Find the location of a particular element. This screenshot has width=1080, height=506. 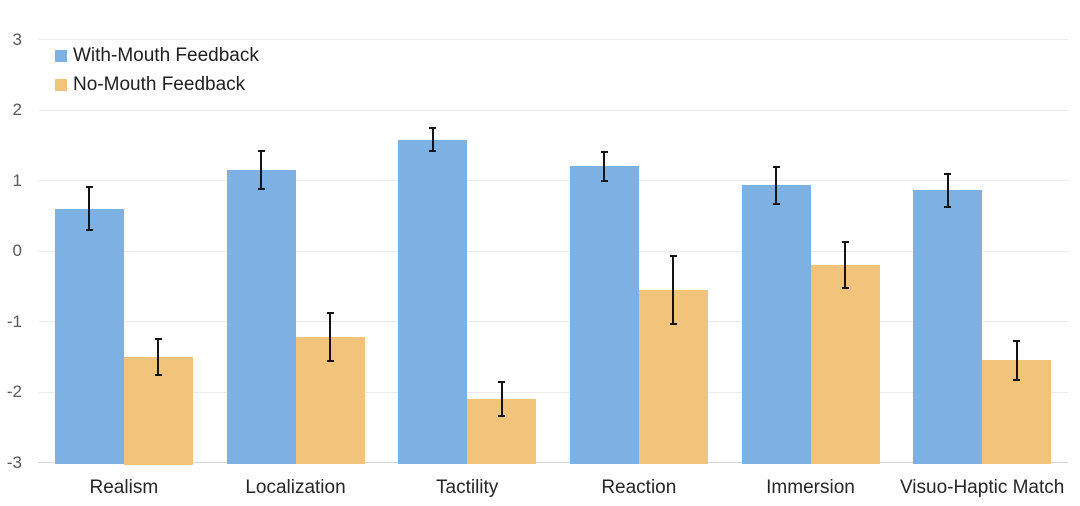

error-bar-no-mouth-feedback-realism is located at coordinates (158, 356).